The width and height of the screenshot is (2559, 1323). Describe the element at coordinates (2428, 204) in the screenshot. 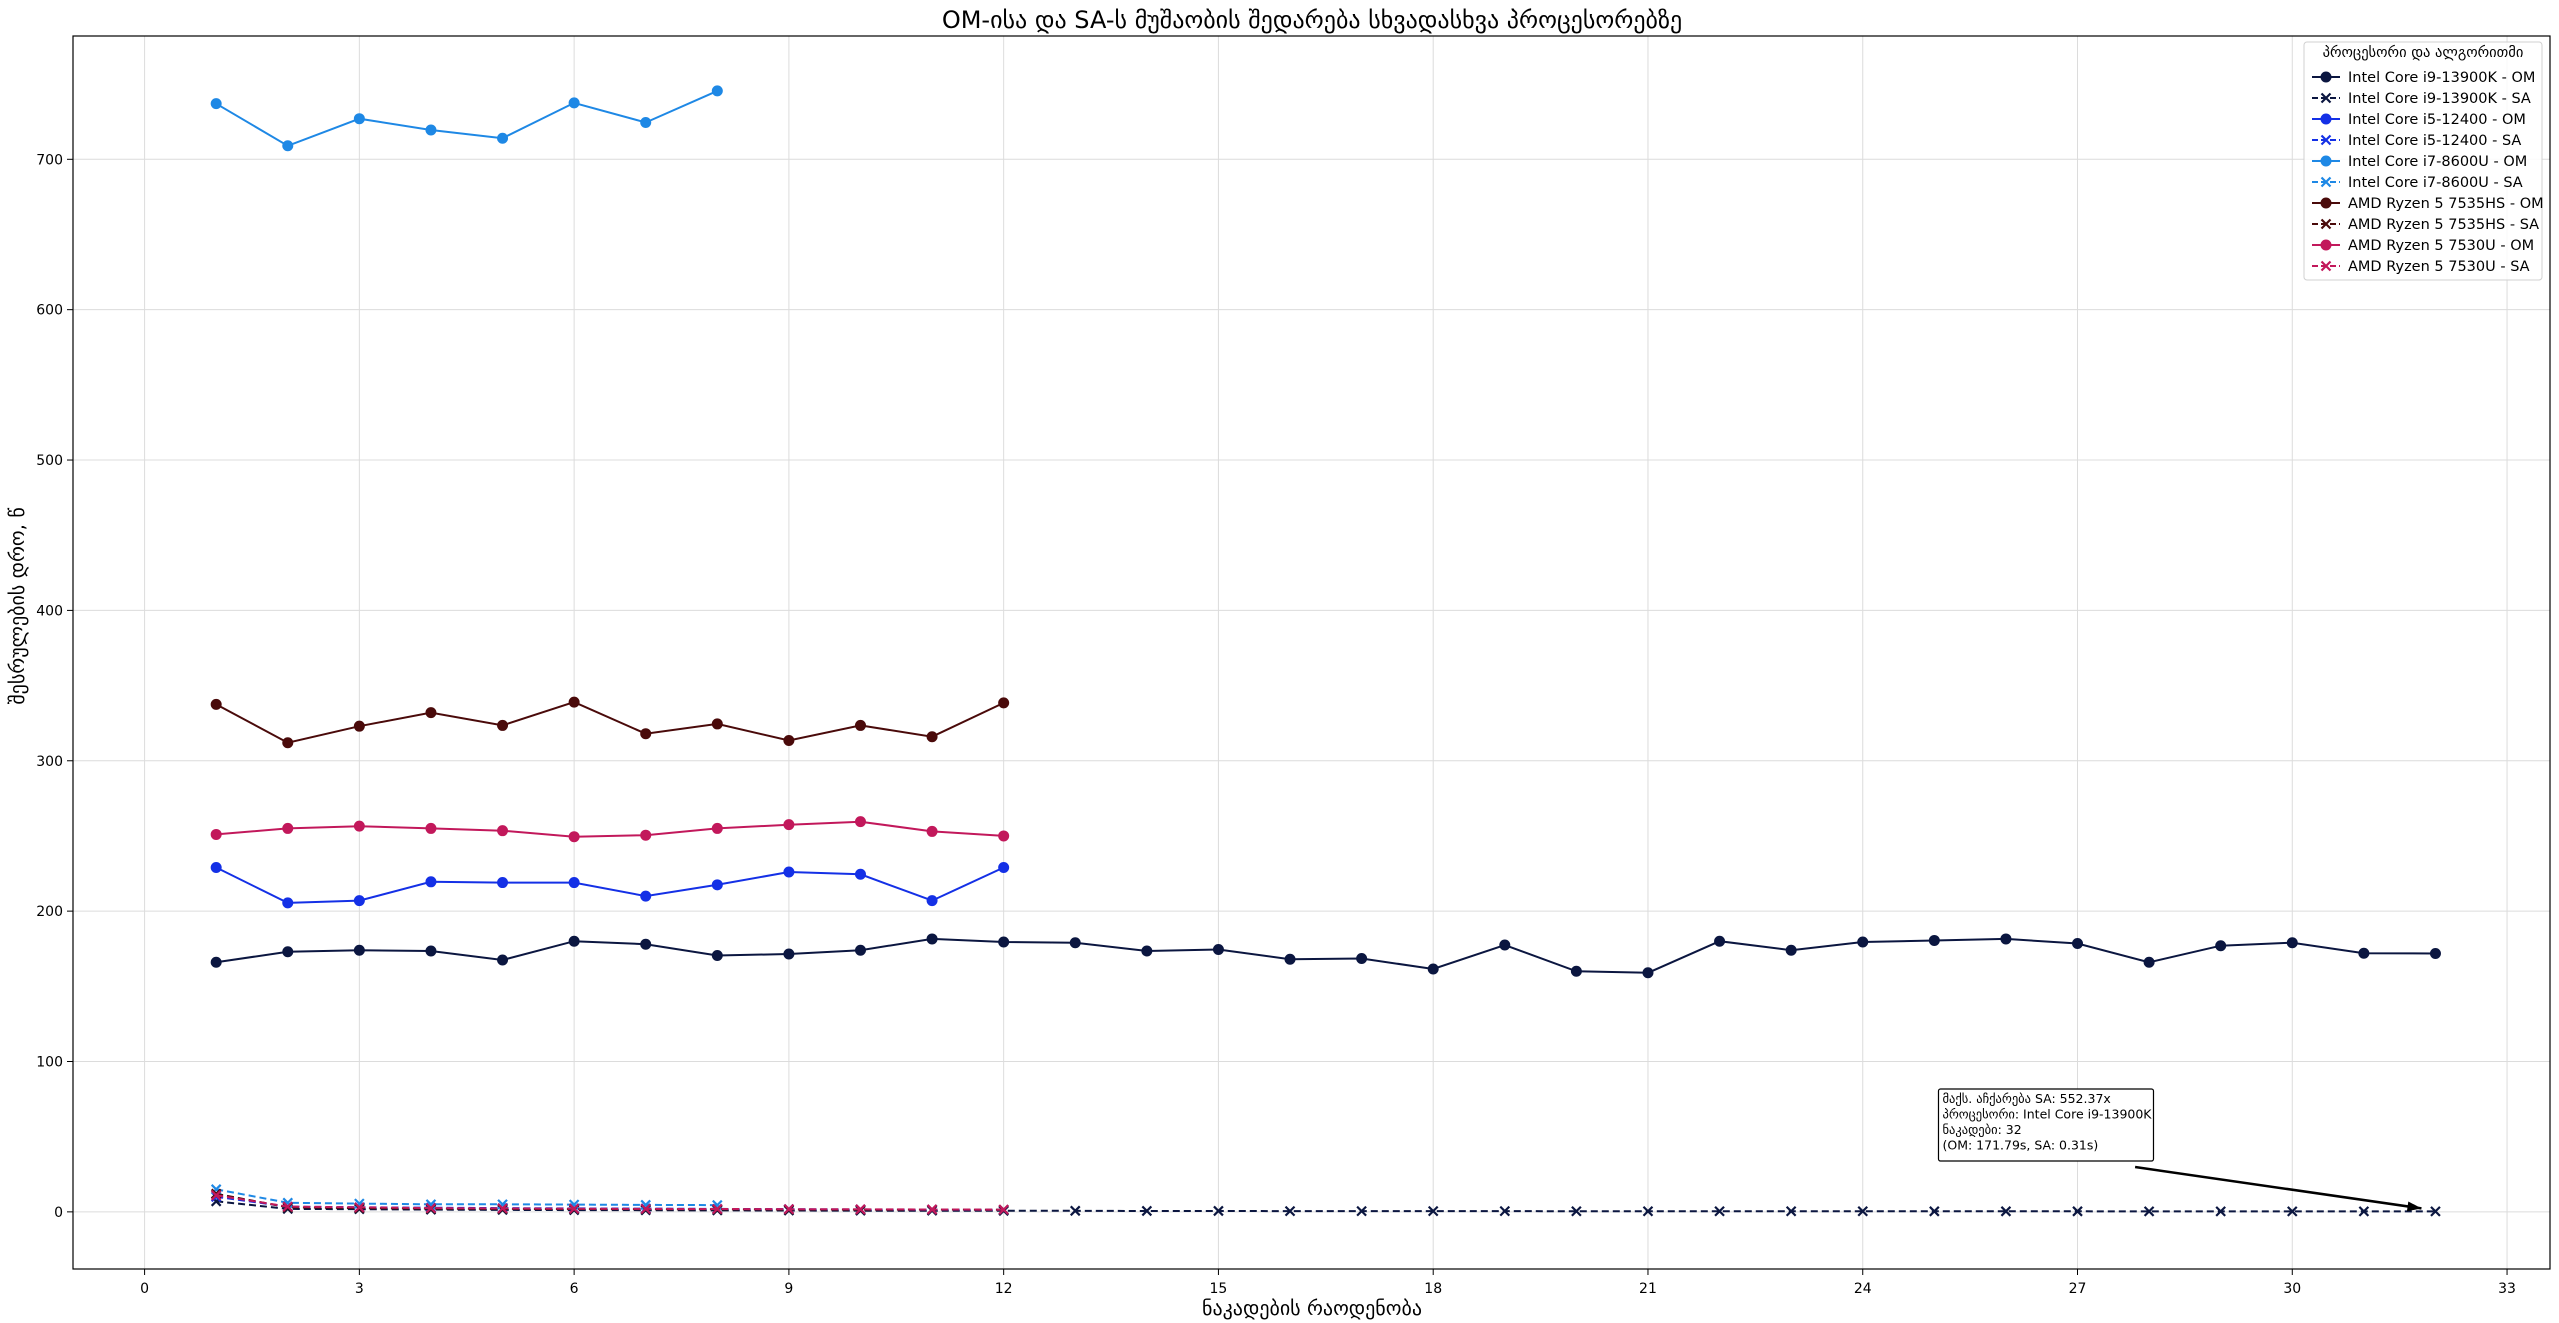

I see `legend-entry: AMD Ryzen 5 7535HS - OM` at that location.